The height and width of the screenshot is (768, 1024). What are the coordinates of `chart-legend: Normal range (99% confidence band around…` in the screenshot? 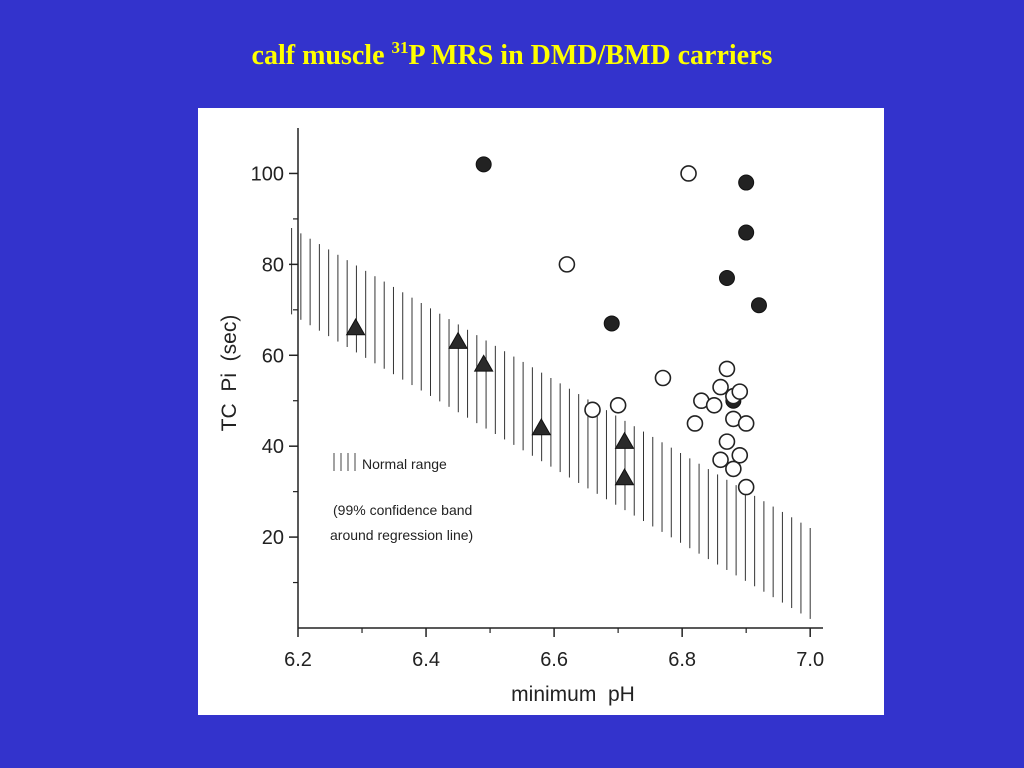 It's located at (401, 498).